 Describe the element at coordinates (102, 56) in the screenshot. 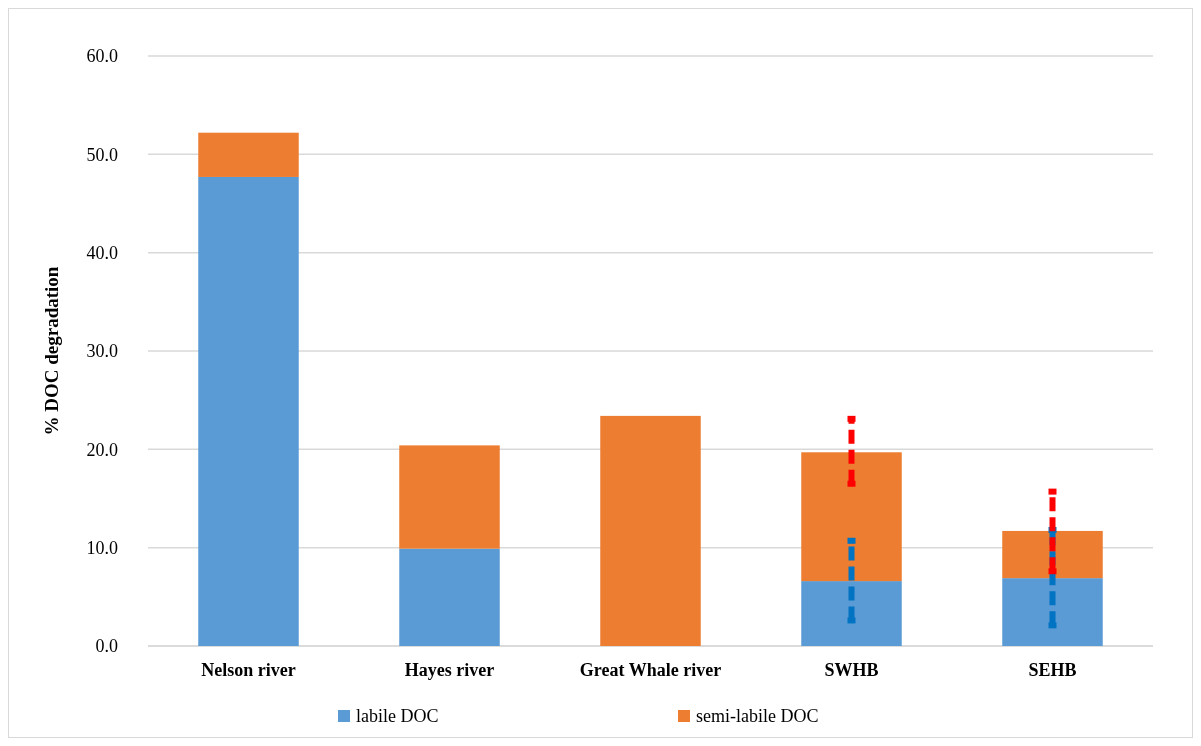

I see `y-tick-label: 60.0` at that location.